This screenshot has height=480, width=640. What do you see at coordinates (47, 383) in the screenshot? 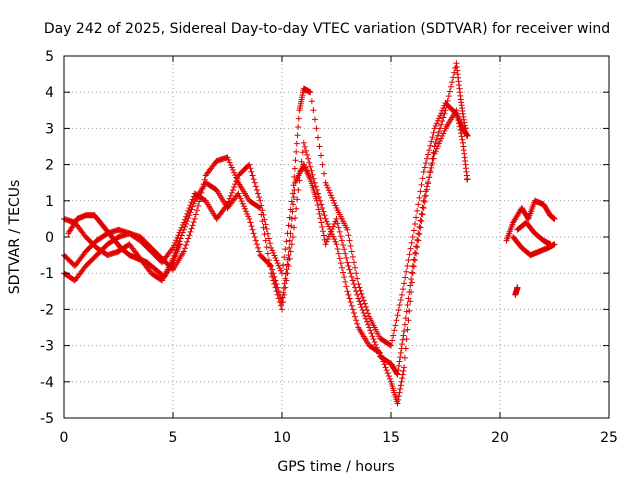
I see `y-tick-label: -4` at bounding box center [47, 383].